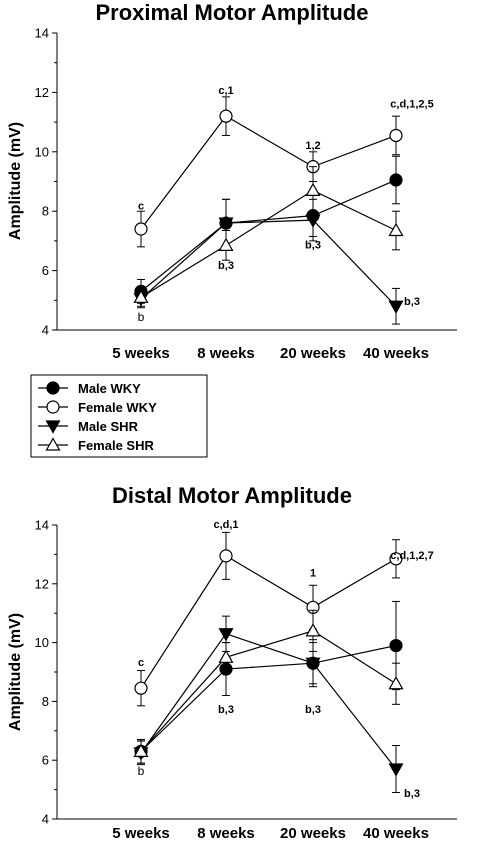  I want to click on legend-marker-male-wky, so click(53, 388).